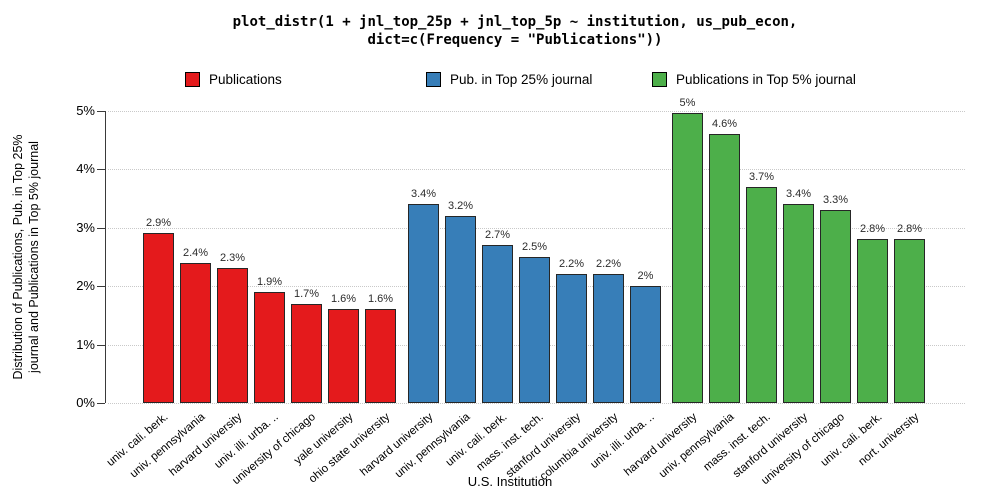 This screenshot has width=1000, height=500. Describe the element at coordinates (687, 103) in the screenshot. I see `bar-value-label: 5%` at that location.